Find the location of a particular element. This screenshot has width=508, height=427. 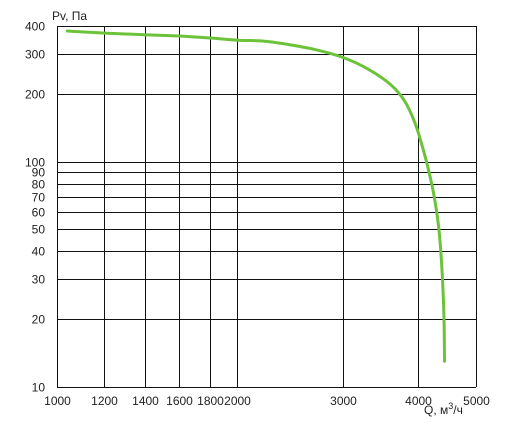

x-tick-label-1000: 1000 is located at coordinates (57, 401).